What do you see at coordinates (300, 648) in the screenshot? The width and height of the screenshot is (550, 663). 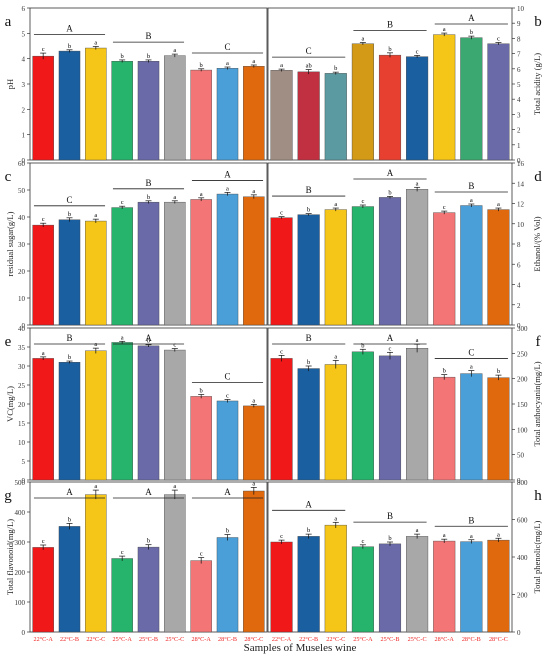 I see `x-axis-title: Samples of Museles wine` at bounding box center [300, 648].